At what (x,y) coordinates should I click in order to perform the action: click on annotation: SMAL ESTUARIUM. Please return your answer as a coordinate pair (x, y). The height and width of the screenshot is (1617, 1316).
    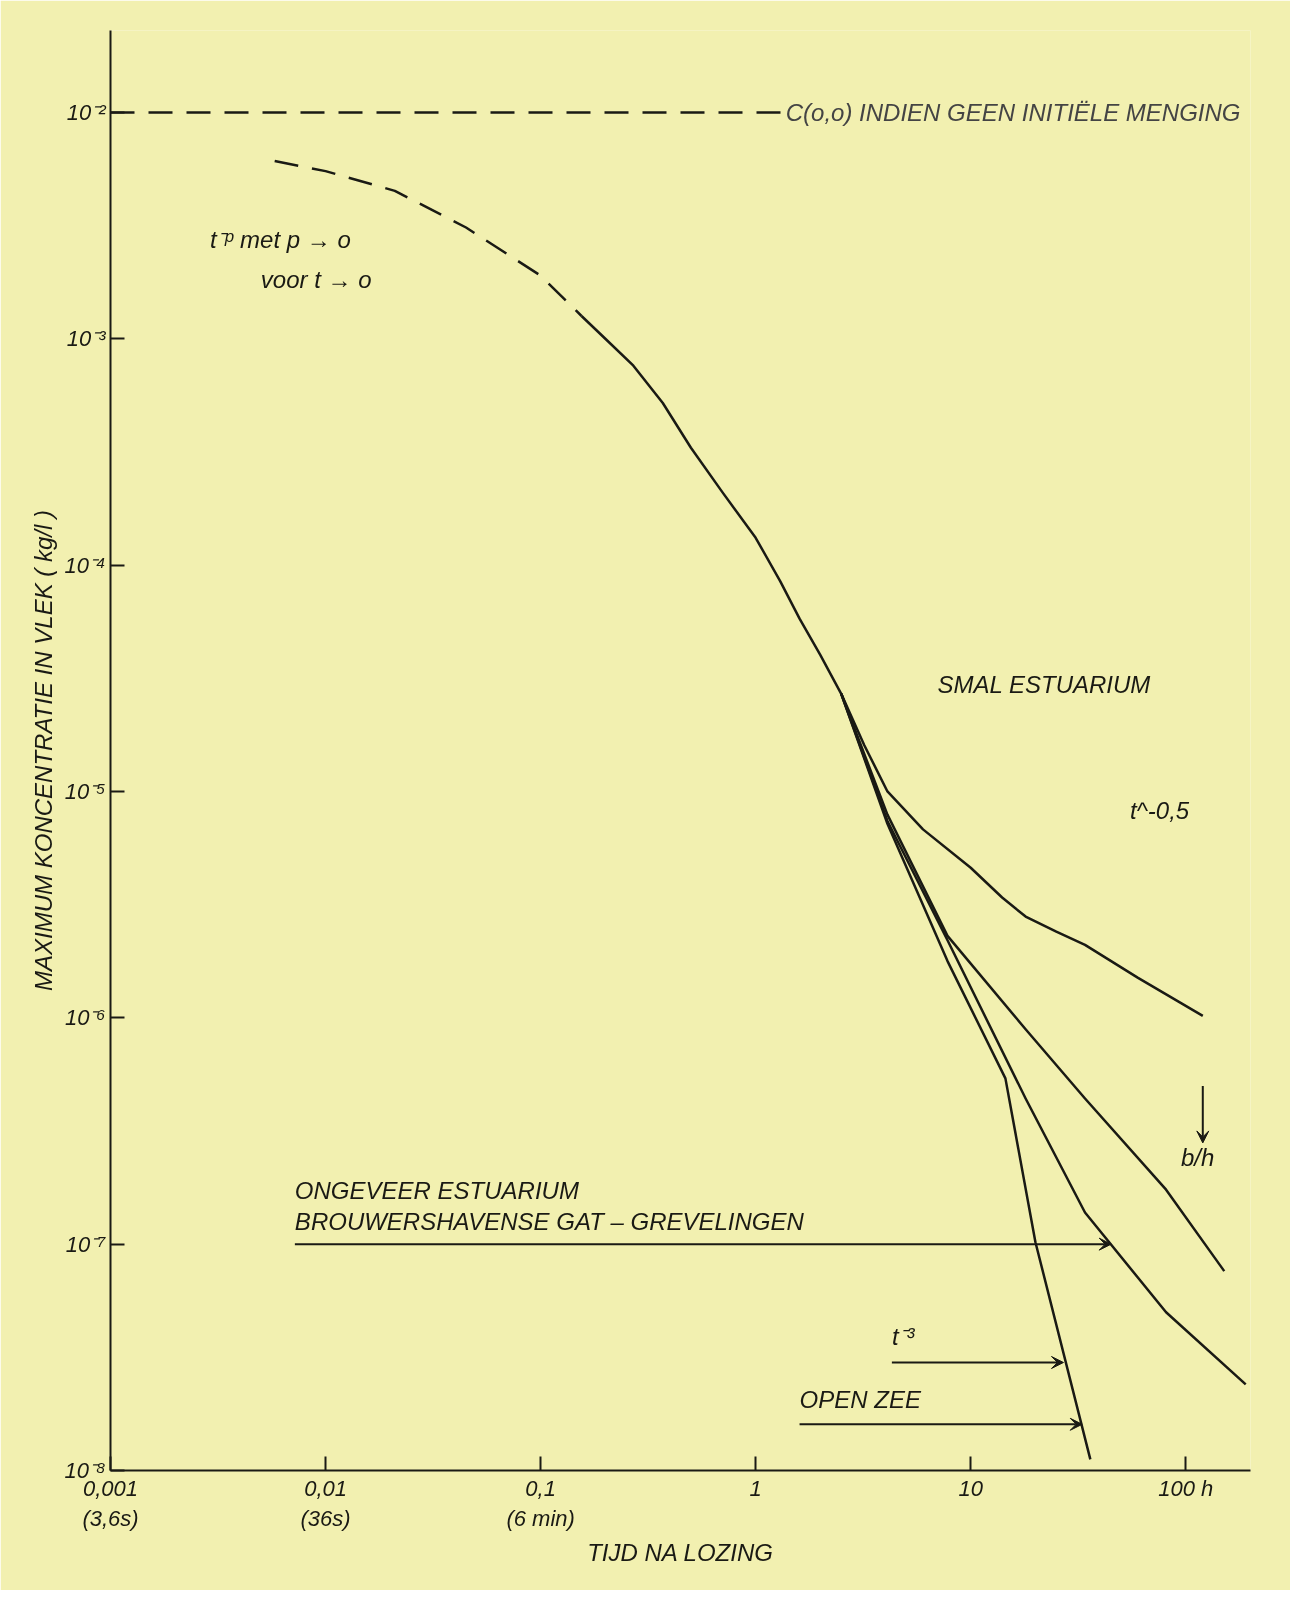
    Looking at the image, I should click on (1044, 684).